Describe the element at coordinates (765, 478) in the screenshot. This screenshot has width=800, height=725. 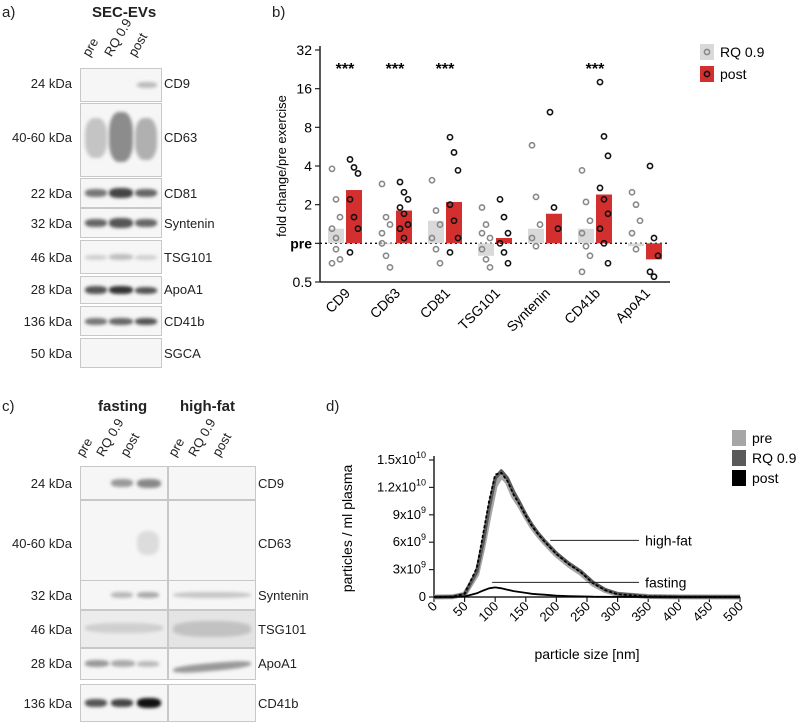
I see `legend-label: post` at that location.